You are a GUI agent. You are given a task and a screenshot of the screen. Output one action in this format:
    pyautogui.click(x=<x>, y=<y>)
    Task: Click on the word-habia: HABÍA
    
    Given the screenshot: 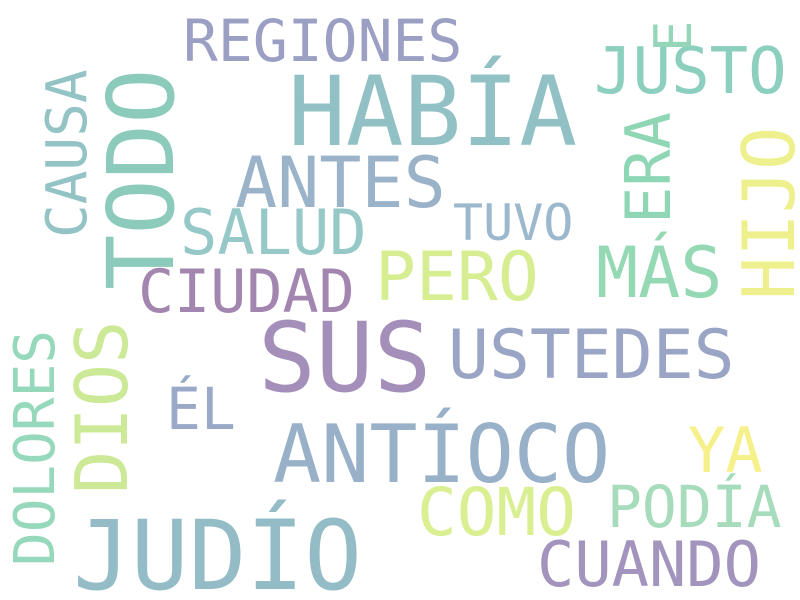 What is the action you would take?
    pyautogui.click(x=432, y=112)
    